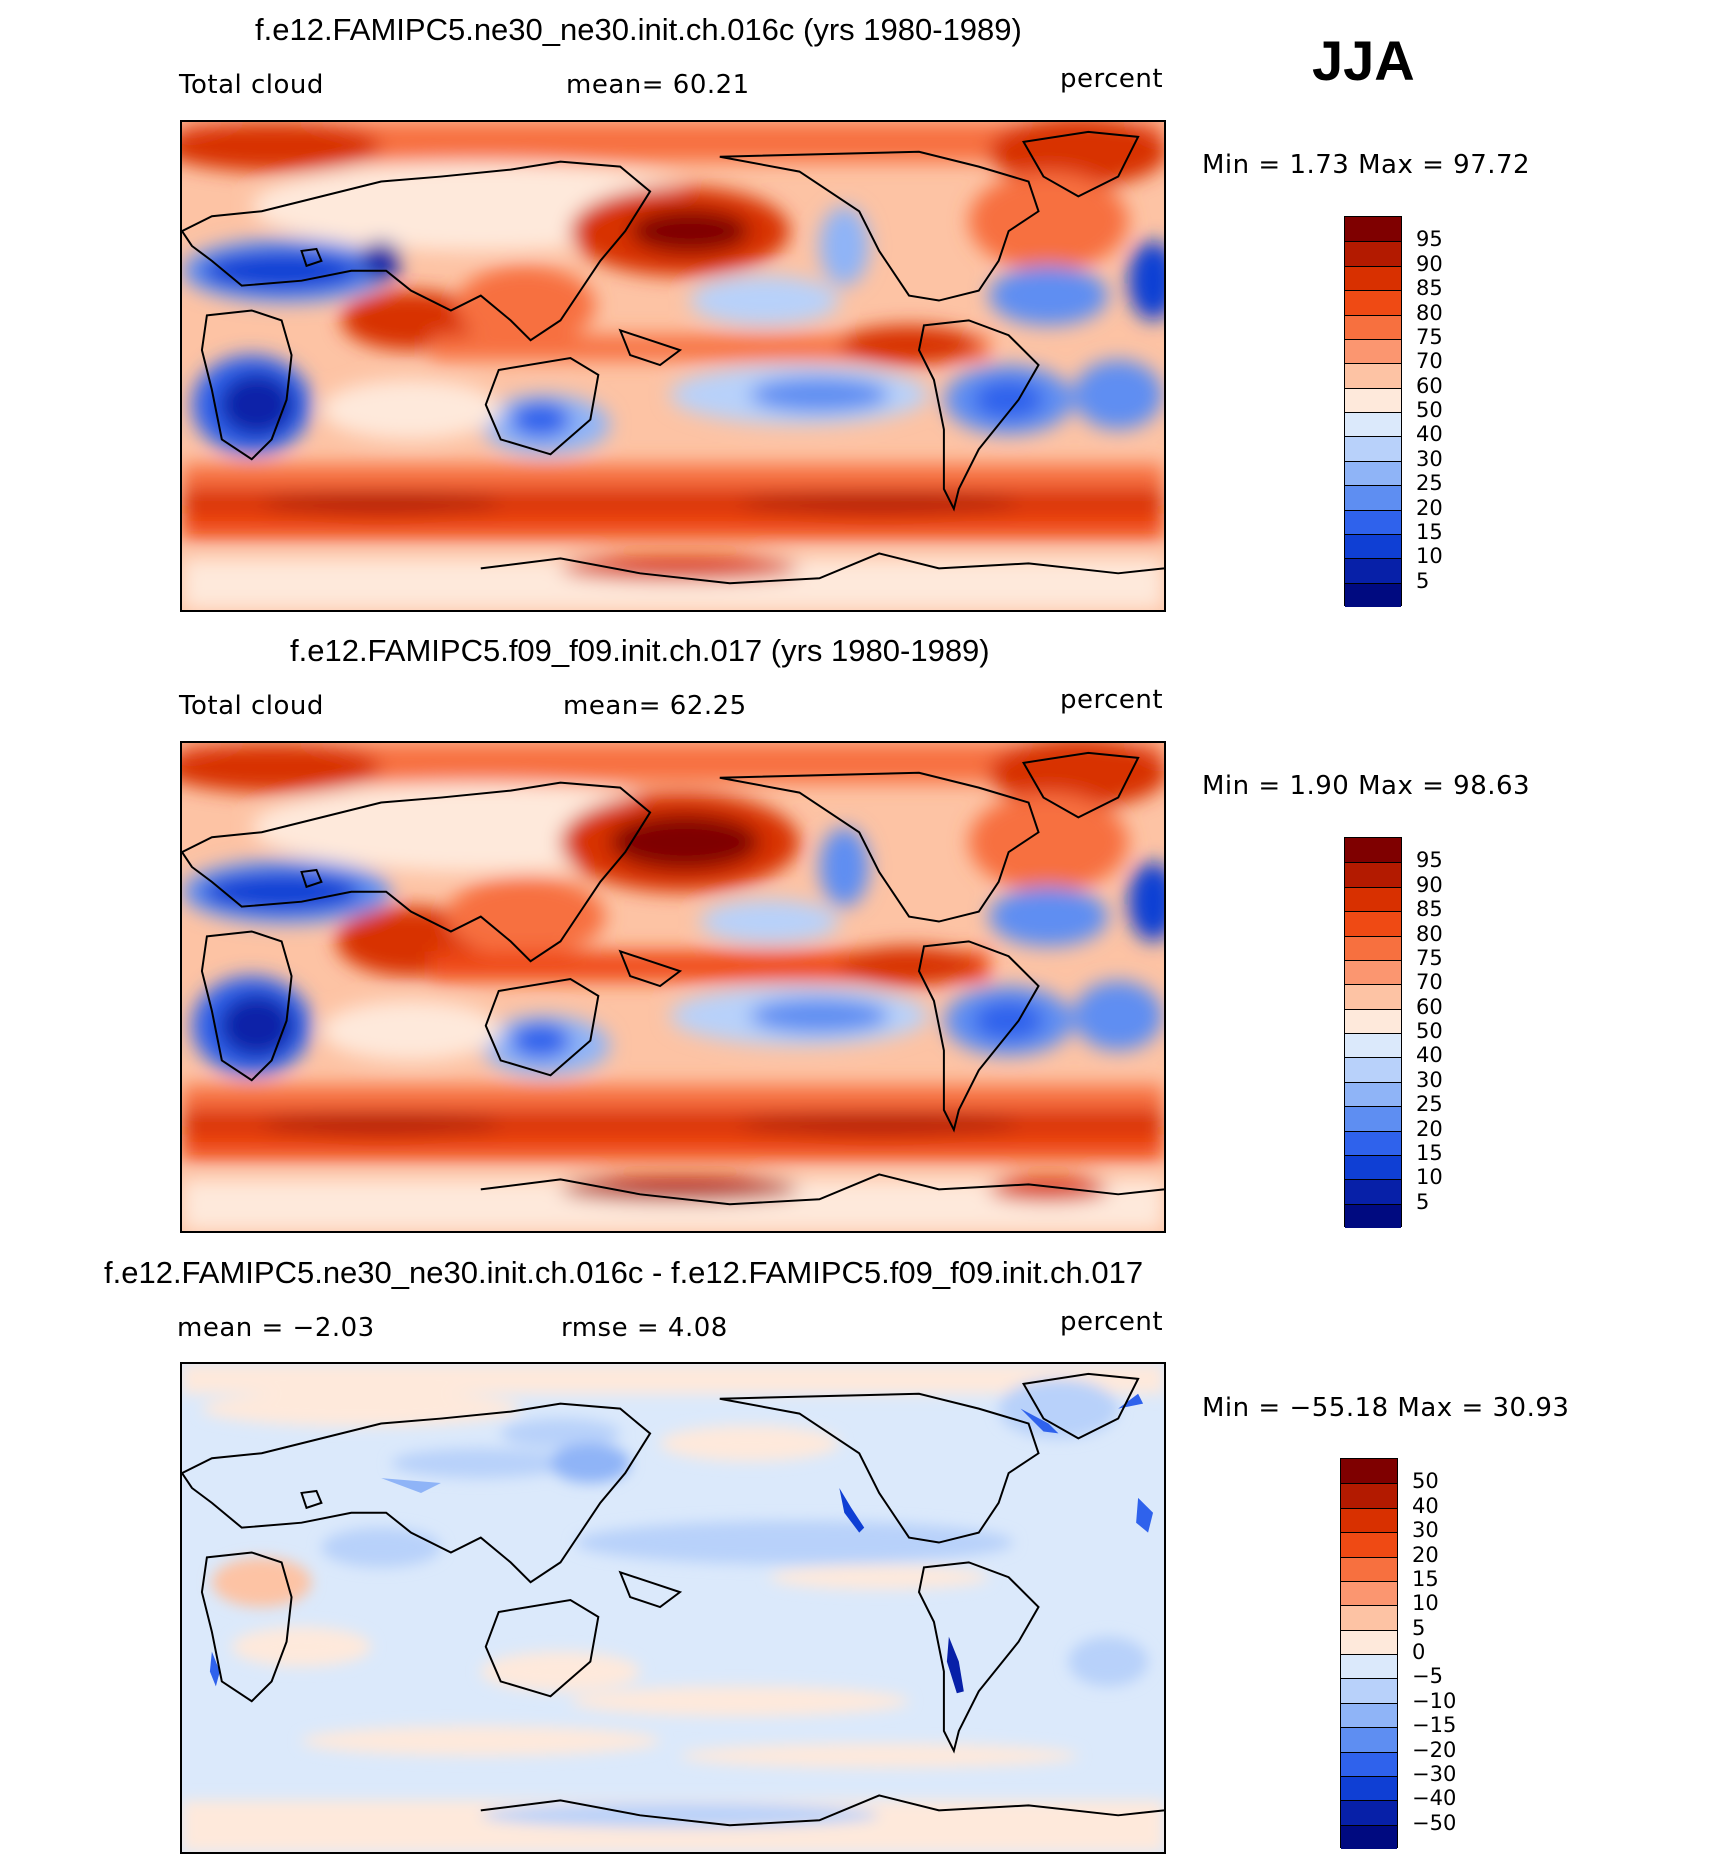 The height and width of the screenshot is (1863, 1710). Describe the element at coordinates (1429, 884) in the screenshot. I see `colorbar-tick-label: 90` at that location.